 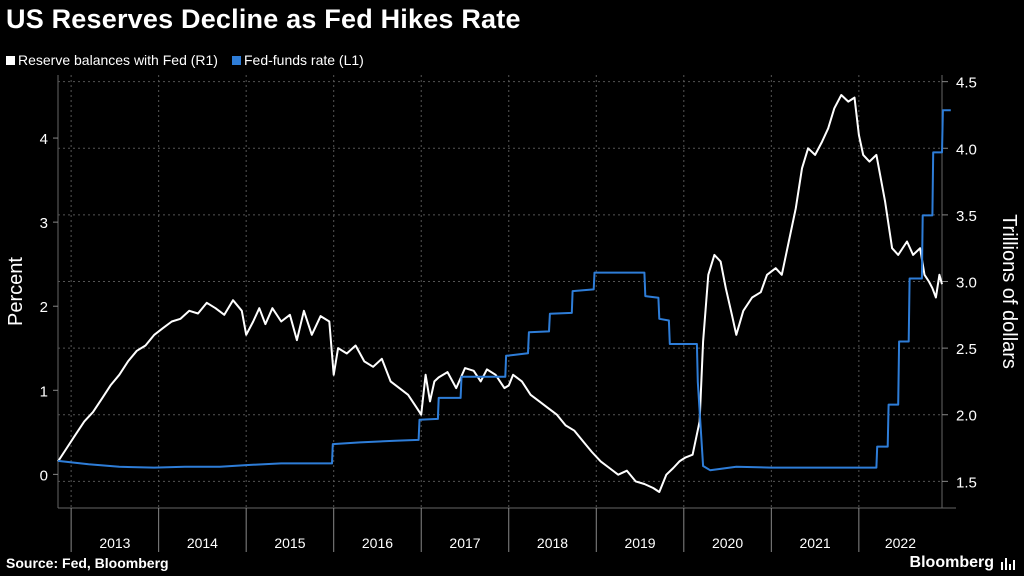 I want to click on x-tick-label: 2022, so click(x=900, y=543).